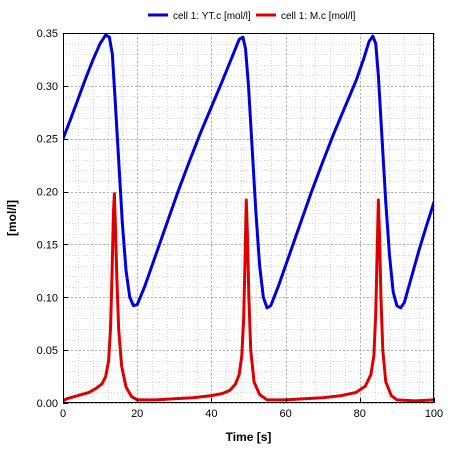 The image size is (450, 450). Describe the element at coordinates (47, 298) in the screenshot. I see `y-tick-label: 0.10` at that location.